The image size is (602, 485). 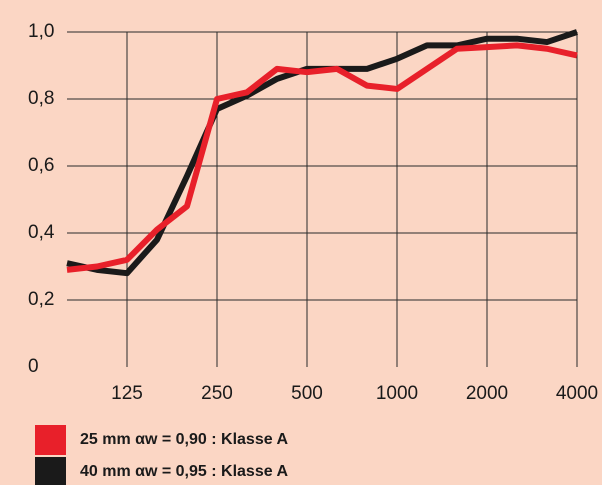 I want to click on x-tick-label: 4000, so click(x=577, y=393).